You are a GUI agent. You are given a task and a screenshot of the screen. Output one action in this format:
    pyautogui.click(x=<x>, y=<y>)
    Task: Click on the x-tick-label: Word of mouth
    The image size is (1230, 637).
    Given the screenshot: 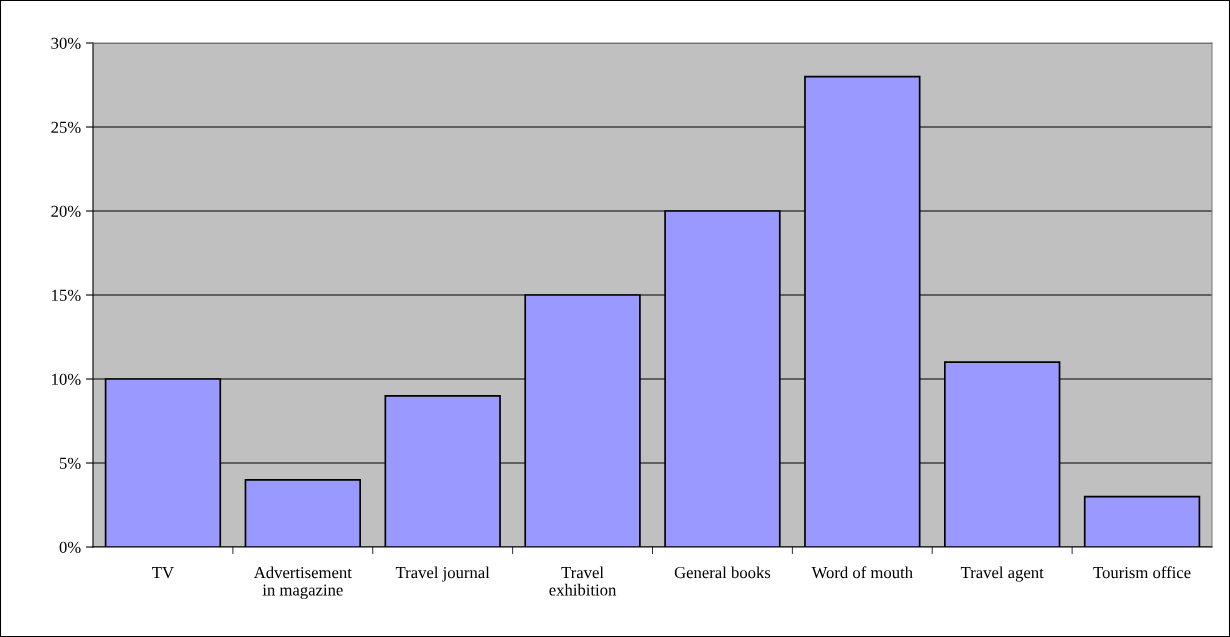 What is the action you would take?
    pyautogui.click(x=862, y=572)
    